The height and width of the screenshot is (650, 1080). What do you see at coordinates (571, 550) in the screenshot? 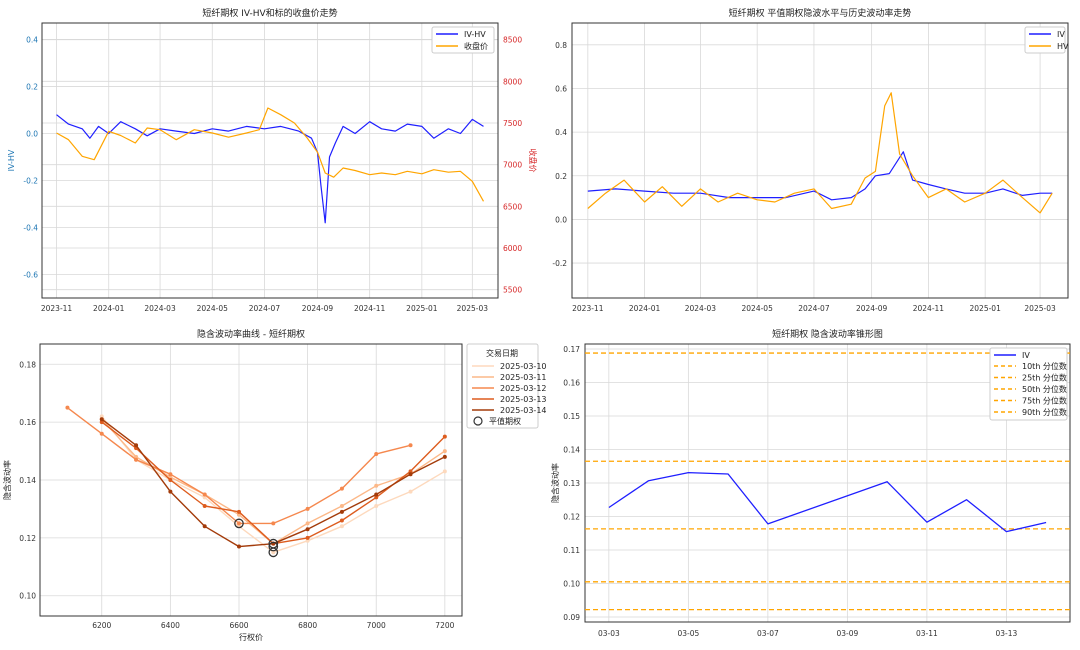
I see `y-tick-label: 0.11` at bounding box center [571, 550].